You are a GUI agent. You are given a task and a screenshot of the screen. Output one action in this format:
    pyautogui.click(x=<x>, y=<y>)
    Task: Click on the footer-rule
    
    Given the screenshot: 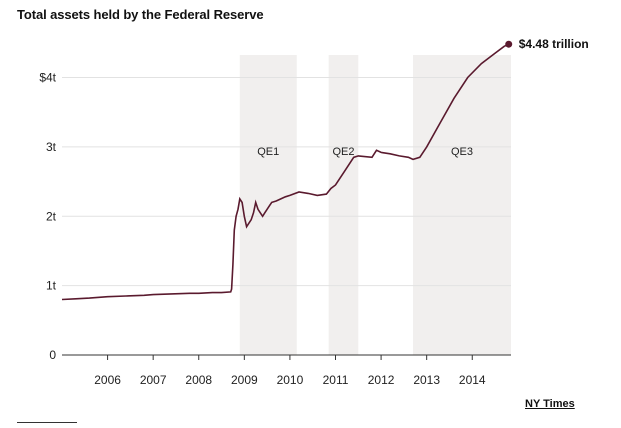 What is the action you would take?
    pyautogui.click(x=47, y=422)
    